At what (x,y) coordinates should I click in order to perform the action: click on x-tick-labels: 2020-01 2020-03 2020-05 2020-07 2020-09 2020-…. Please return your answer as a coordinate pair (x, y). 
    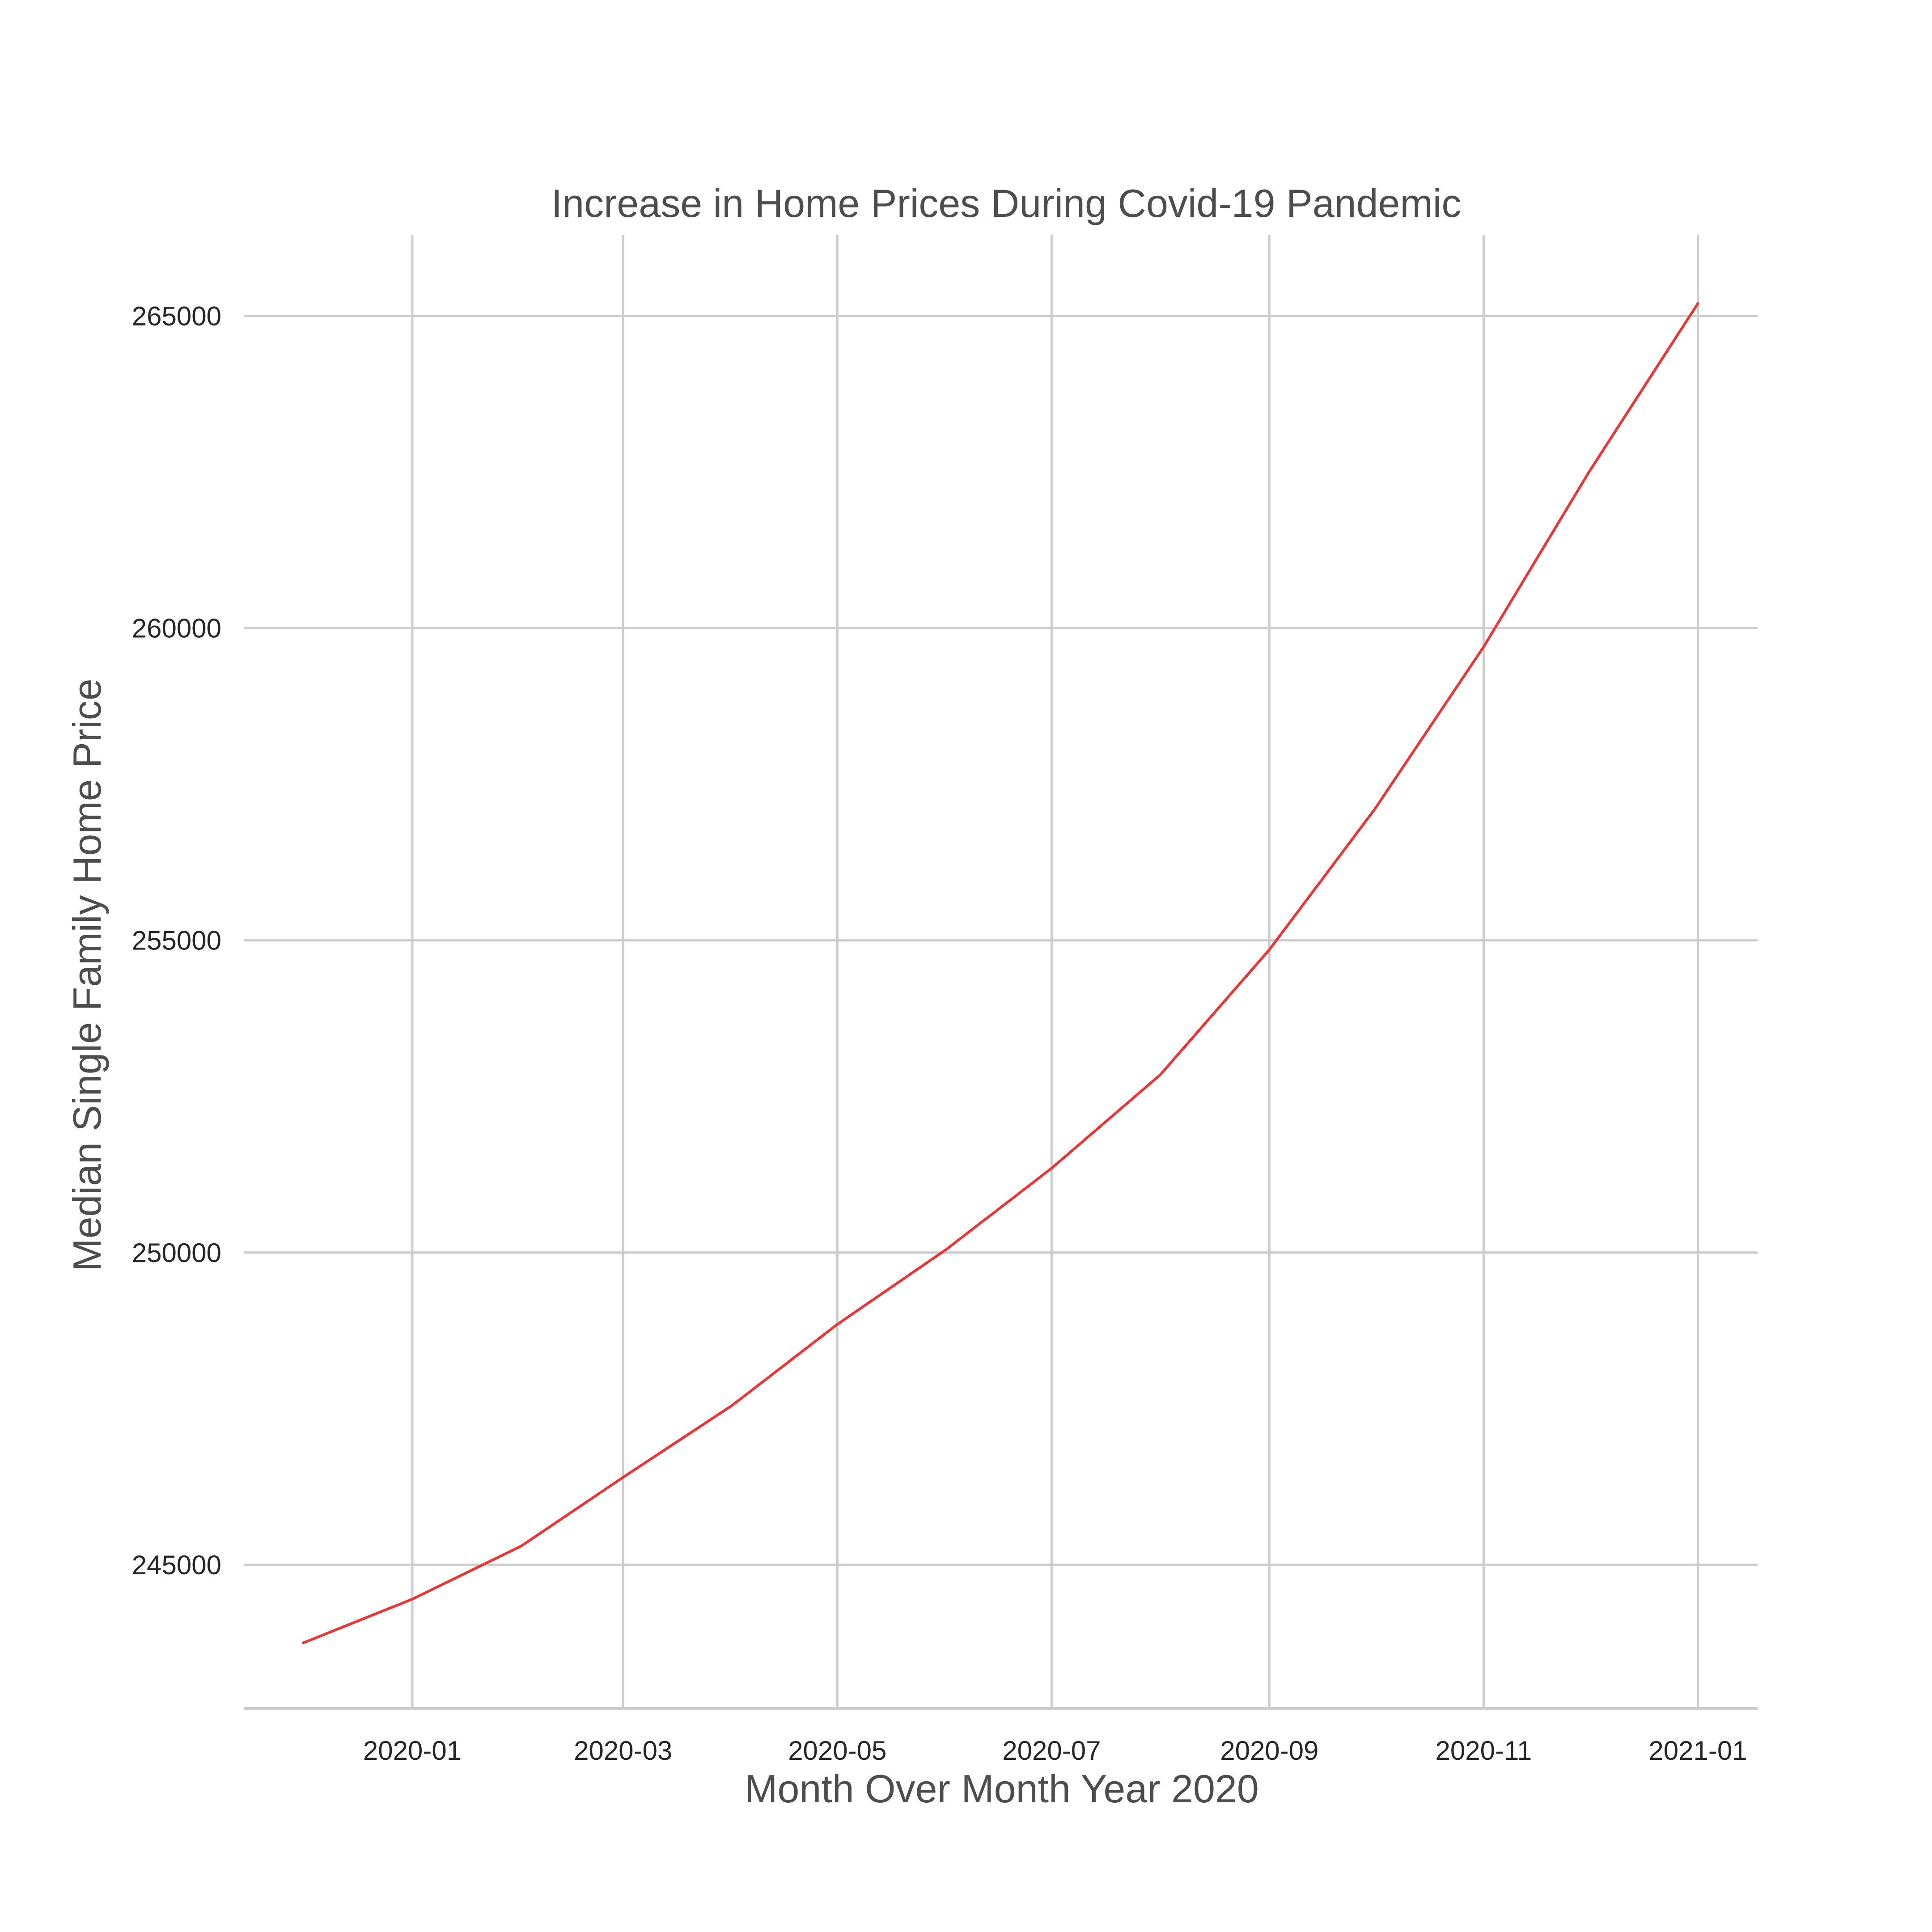
    Looking at the image, I should click on (1055, 1751).